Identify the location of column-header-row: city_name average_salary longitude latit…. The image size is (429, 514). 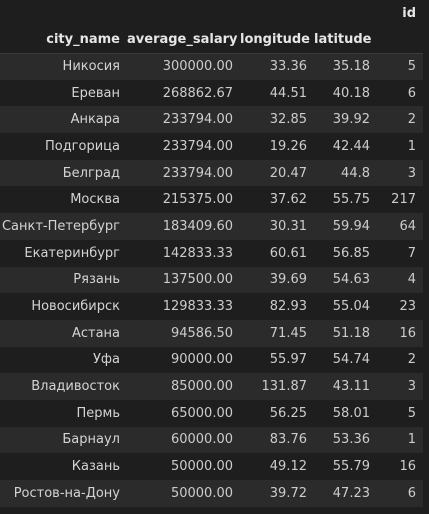
(211, 39).